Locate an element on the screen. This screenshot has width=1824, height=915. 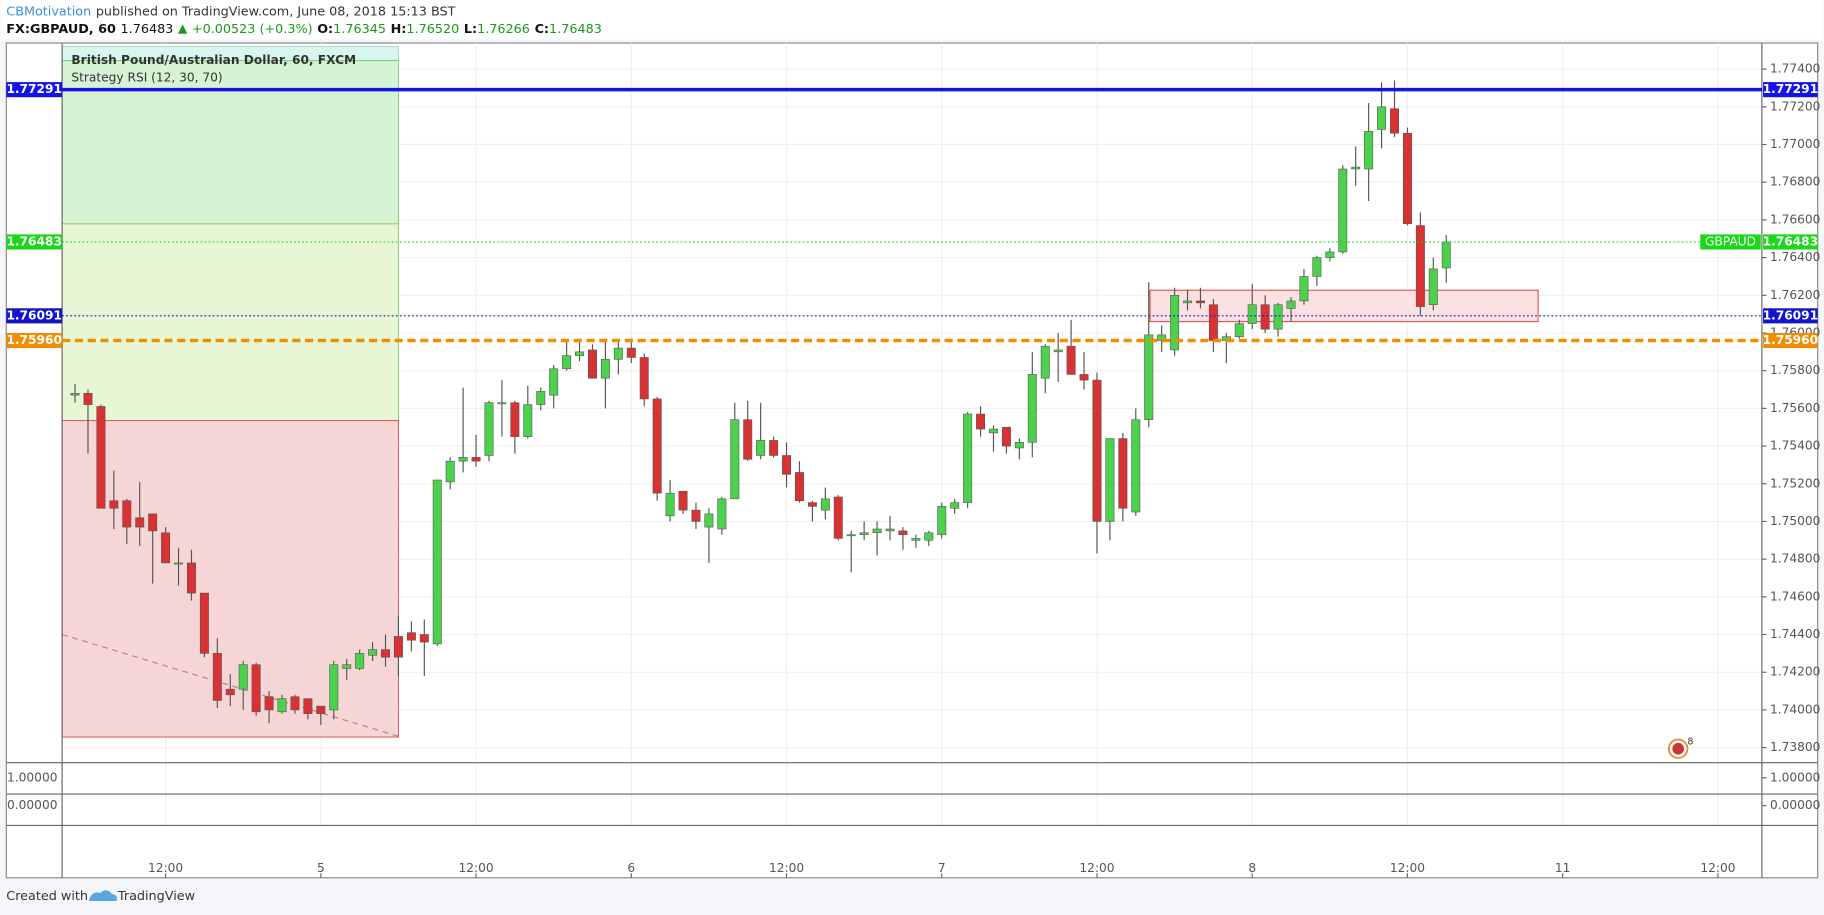
legend-entry: Strategy RSI (12, 30, 70) is located at coordinates (146, 77).